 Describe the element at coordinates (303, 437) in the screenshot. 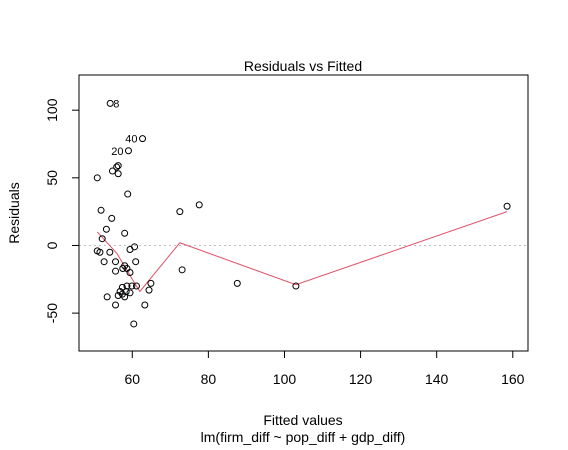

I see `chart-subtitle: lm(firm_diff ~ pop_diff + gdp_diff)` at that location.